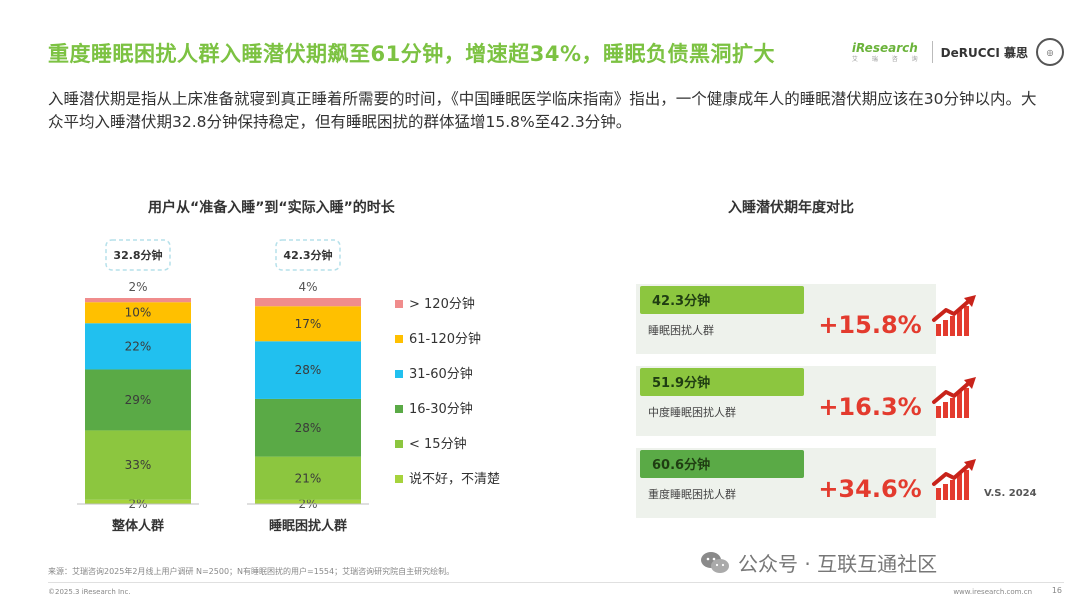 This screenshot has height=608, width=1080. What do you see at coordinates (681, 383) in the screenshot?
I see `latency-value: 51.9分钟` at bounding box center [681, 383].